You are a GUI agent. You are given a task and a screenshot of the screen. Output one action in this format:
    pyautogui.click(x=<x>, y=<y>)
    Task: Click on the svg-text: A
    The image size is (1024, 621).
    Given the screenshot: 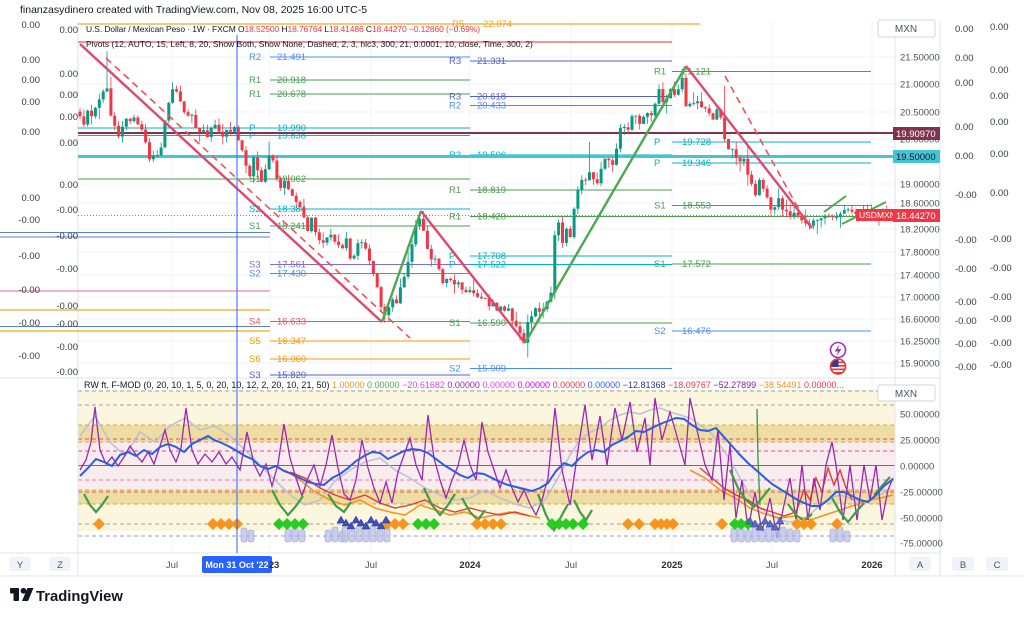 What is the action you would take?
    pyautogui.click(x=920, y=565)
    